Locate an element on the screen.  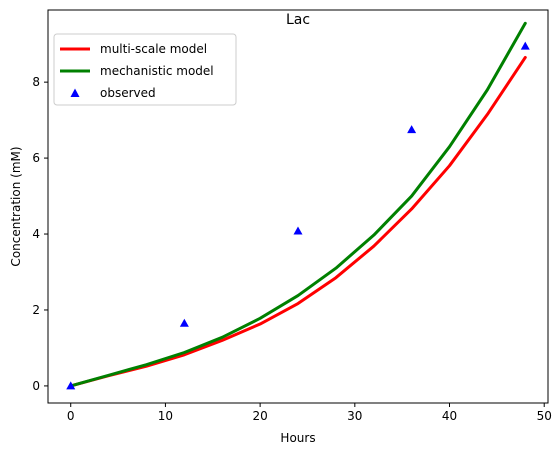
y-tick-label: 6 is located at coordinates (36, 158).